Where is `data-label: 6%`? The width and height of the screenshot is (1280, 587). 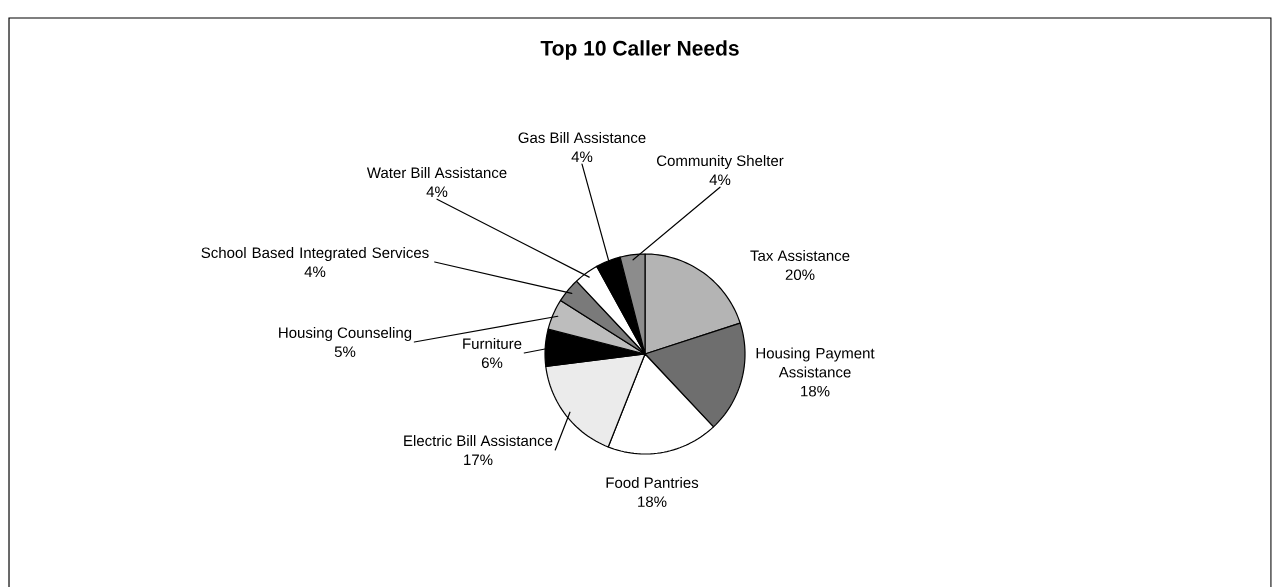 data-label: 6% is located at coordinates (492, 362).